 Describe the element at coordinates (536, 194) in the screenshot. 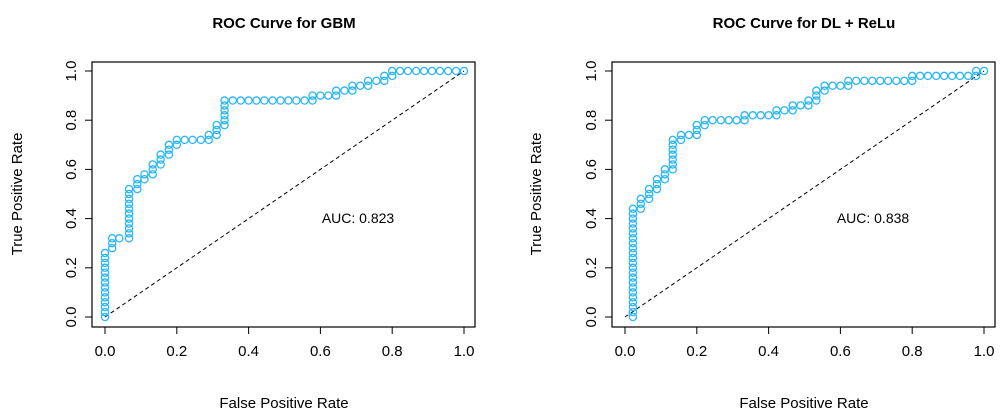

I see `y-axis-label: True Positive Rate` at that location.